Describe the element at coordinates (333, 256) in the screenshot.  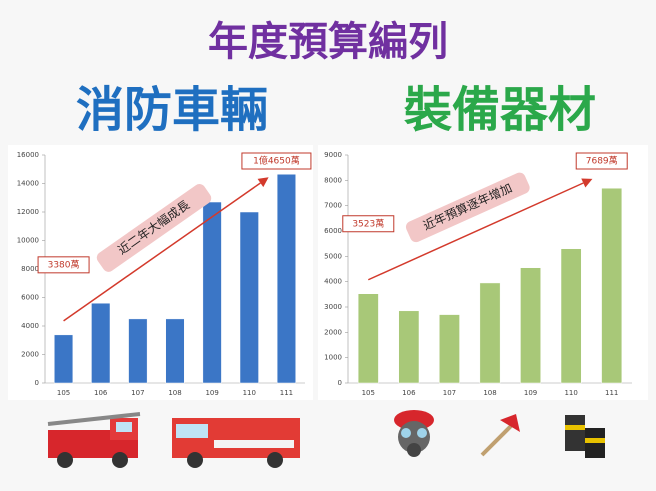
I see `y-tick-label: 5000` at that location.